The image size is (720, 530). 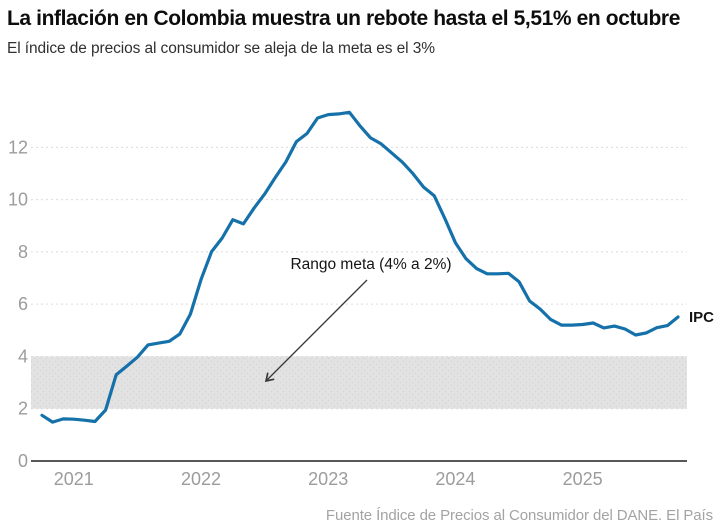 What do you see at coordinates (23, 252) in the screenshot?
I see `y-tick-label-8: 8` at bounding box center [23, 252].